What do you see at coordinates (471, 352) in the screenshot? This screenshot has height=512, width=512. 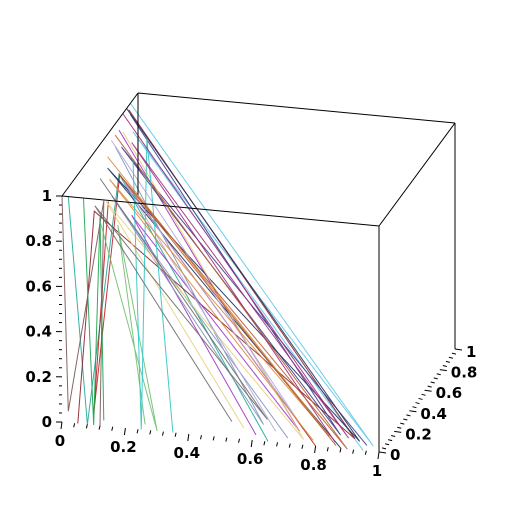 I see `y-tick-label-5: 1` at bounding box center [471, 352].